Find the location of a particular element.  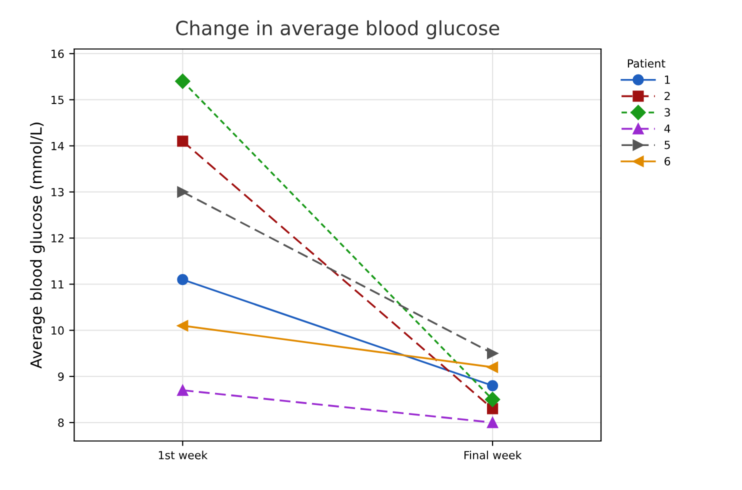

legend-label: 5 is located at coordinates (667, 145).